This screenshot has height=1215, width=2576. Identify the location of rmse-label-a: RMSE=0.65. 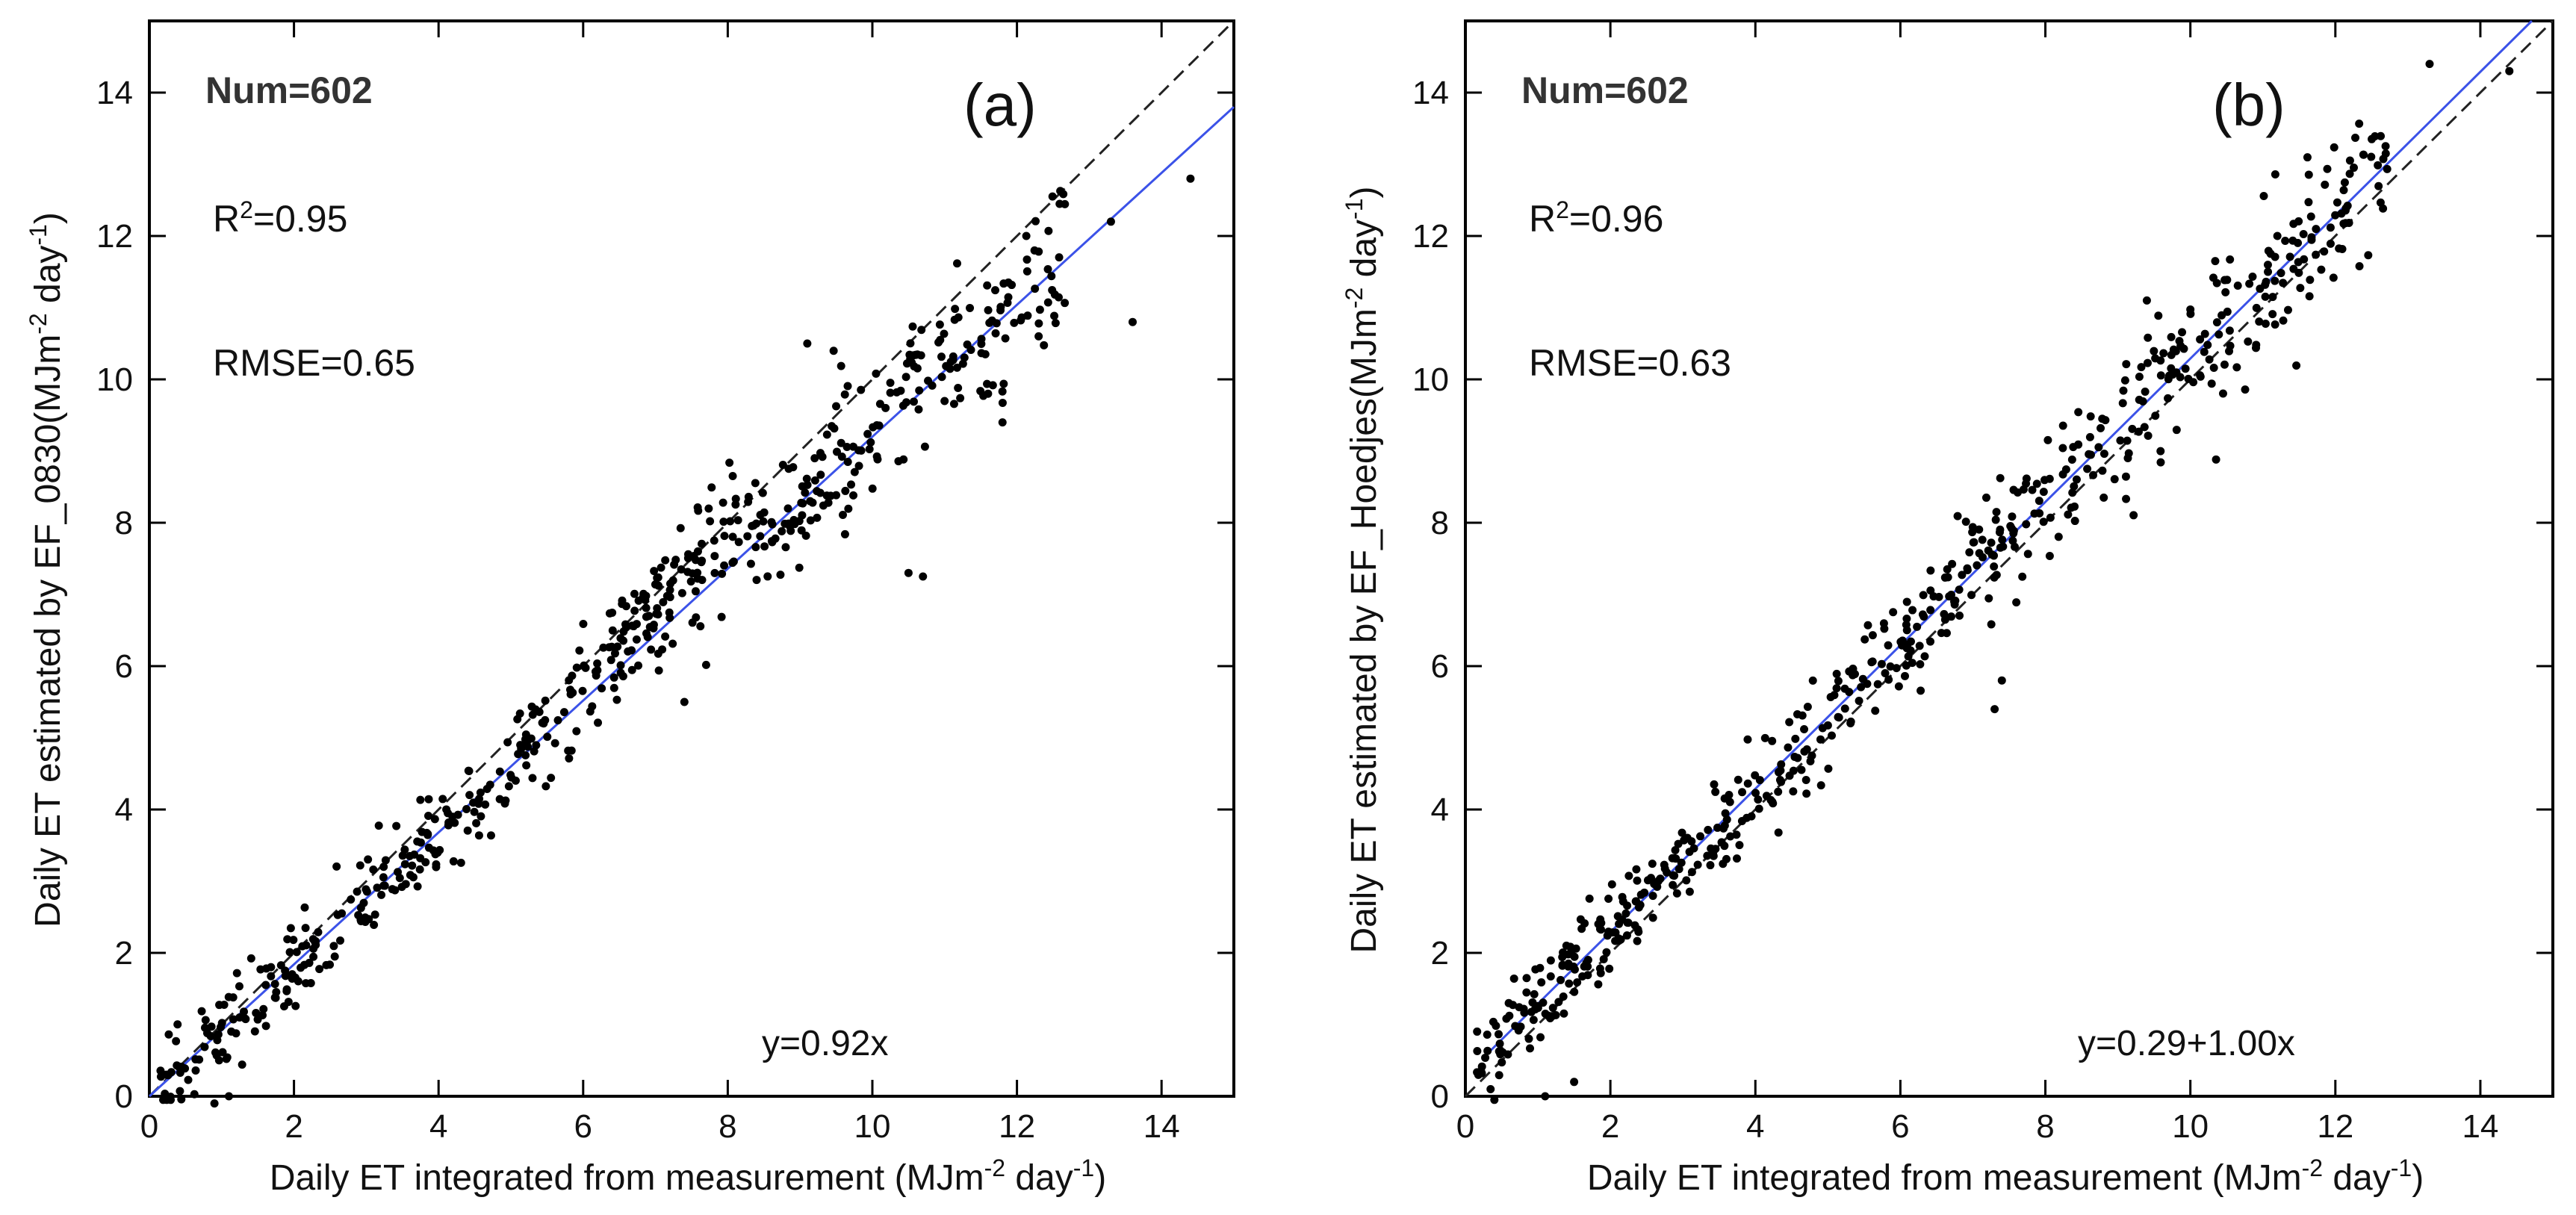
(314, 363).